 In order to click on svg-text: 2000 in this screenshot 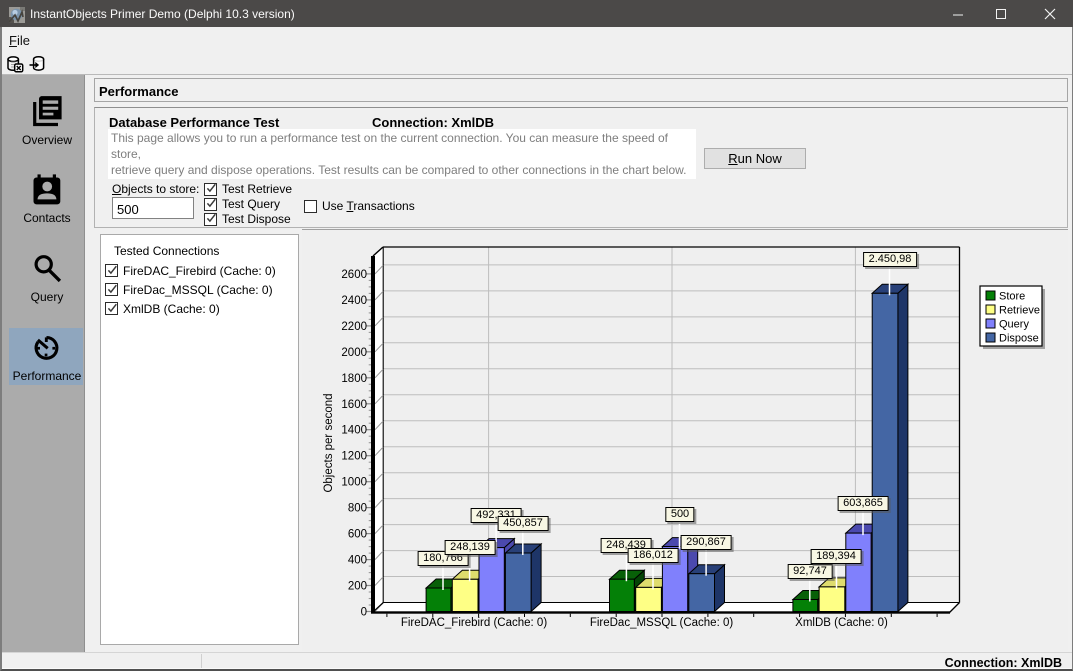, I will do `click(354, 353)`.